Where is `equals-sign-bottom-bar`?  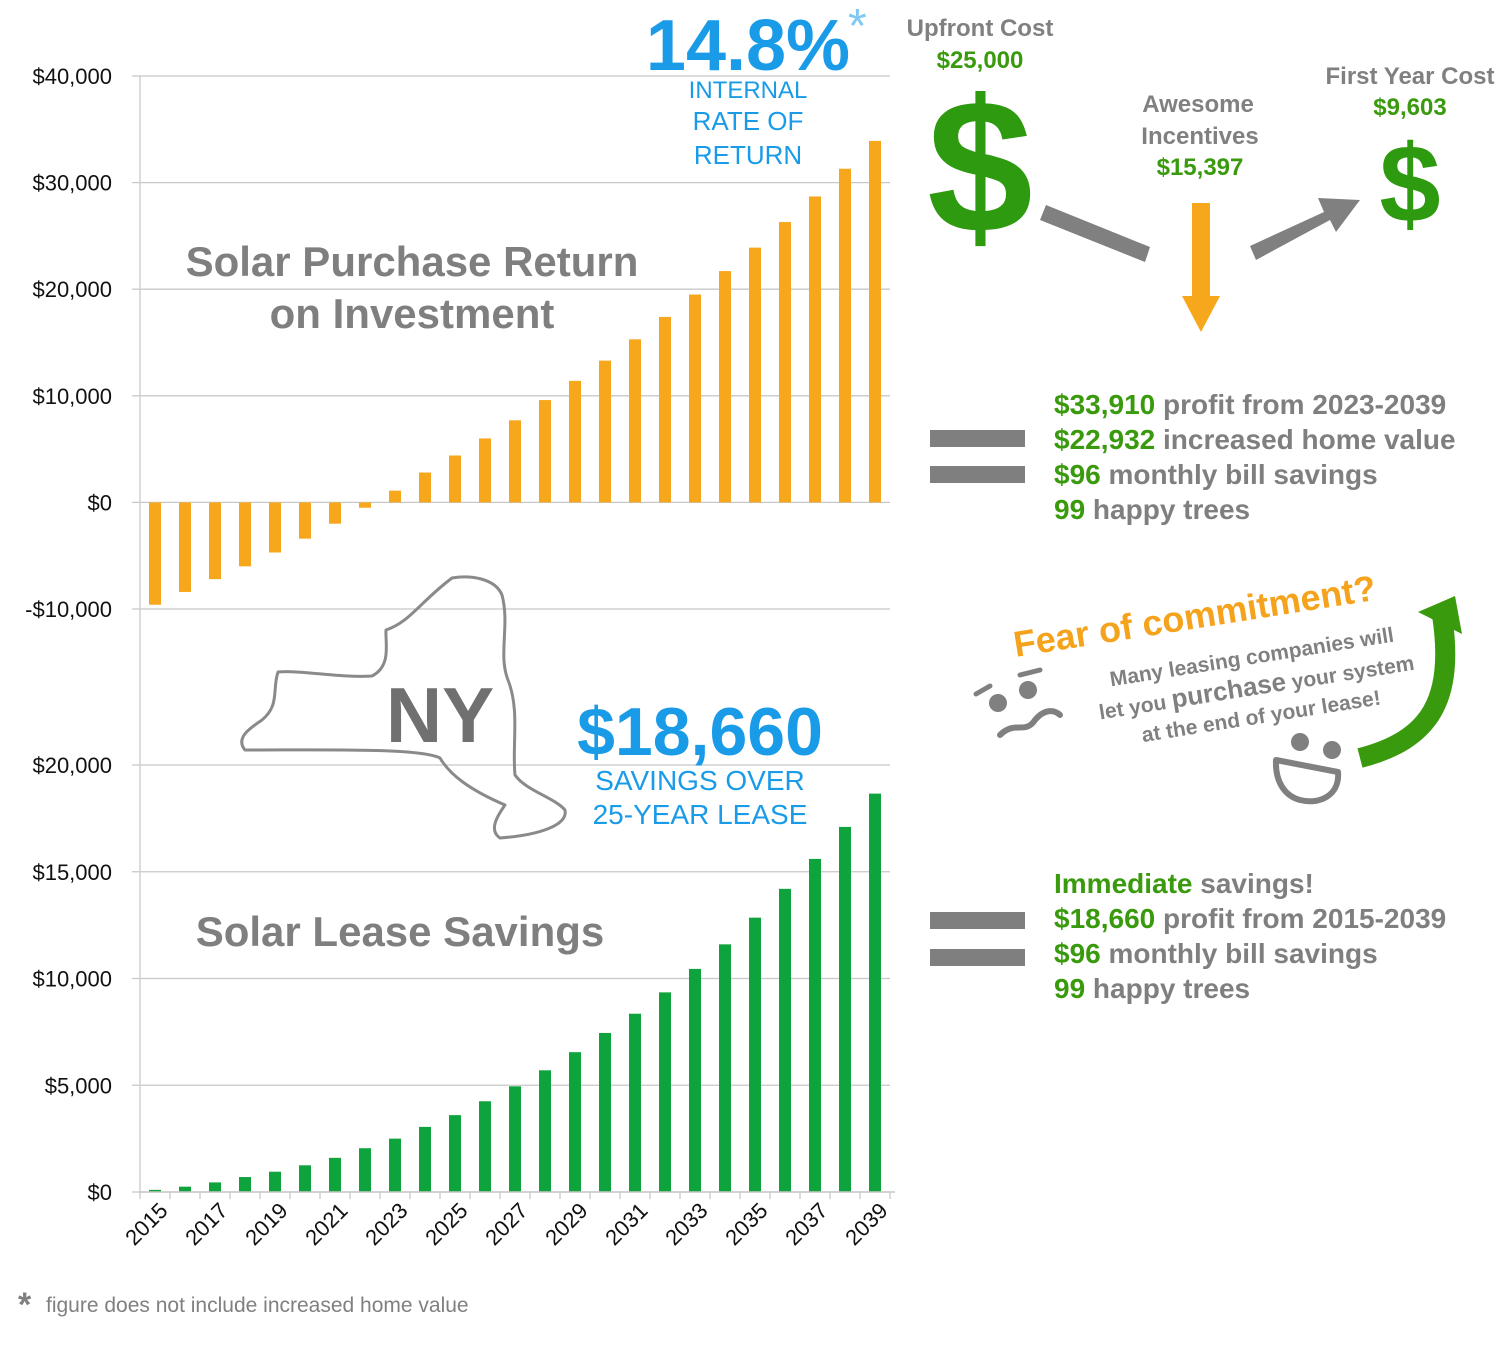
equals-sign-bottom-bar is located at coordinates (977, 474).